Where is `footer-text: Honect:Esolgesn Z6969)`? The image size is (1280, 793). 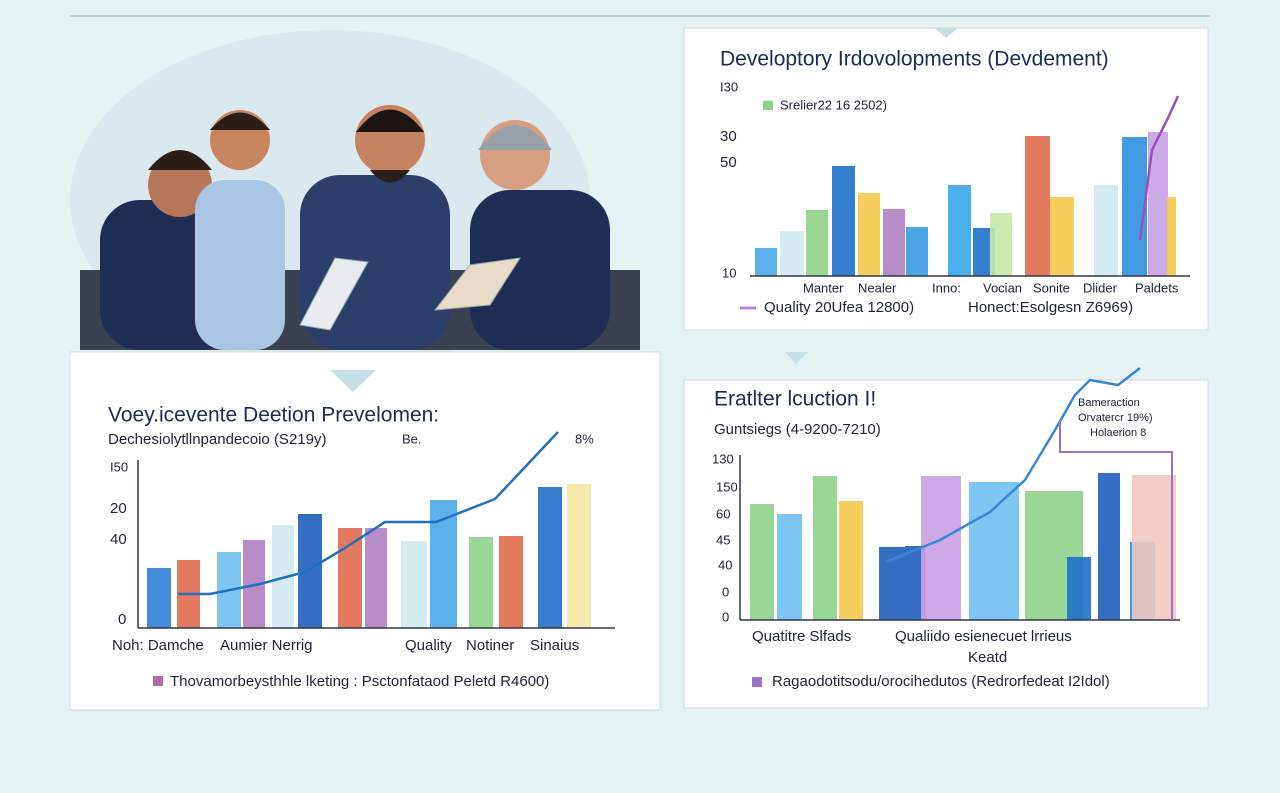 footer-text: Honect:Esolgesn Z6969) is located at coordinates (1050, 307).